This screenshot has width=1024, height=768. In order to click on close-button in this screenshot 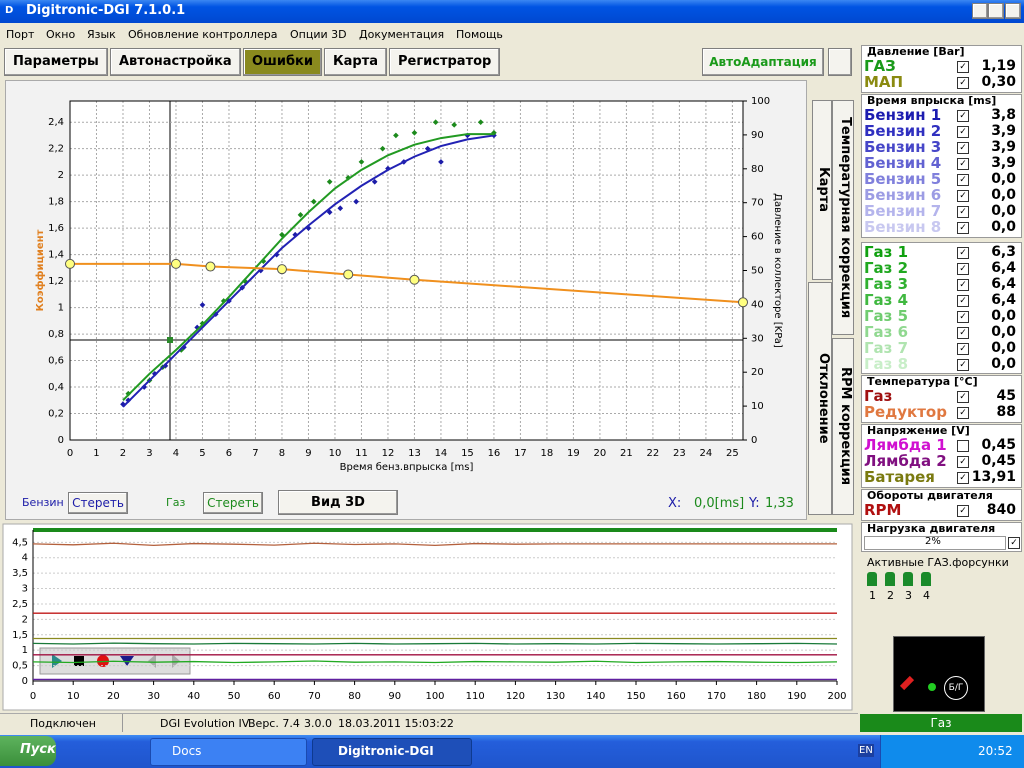, I will do `click(1013, 11)`.